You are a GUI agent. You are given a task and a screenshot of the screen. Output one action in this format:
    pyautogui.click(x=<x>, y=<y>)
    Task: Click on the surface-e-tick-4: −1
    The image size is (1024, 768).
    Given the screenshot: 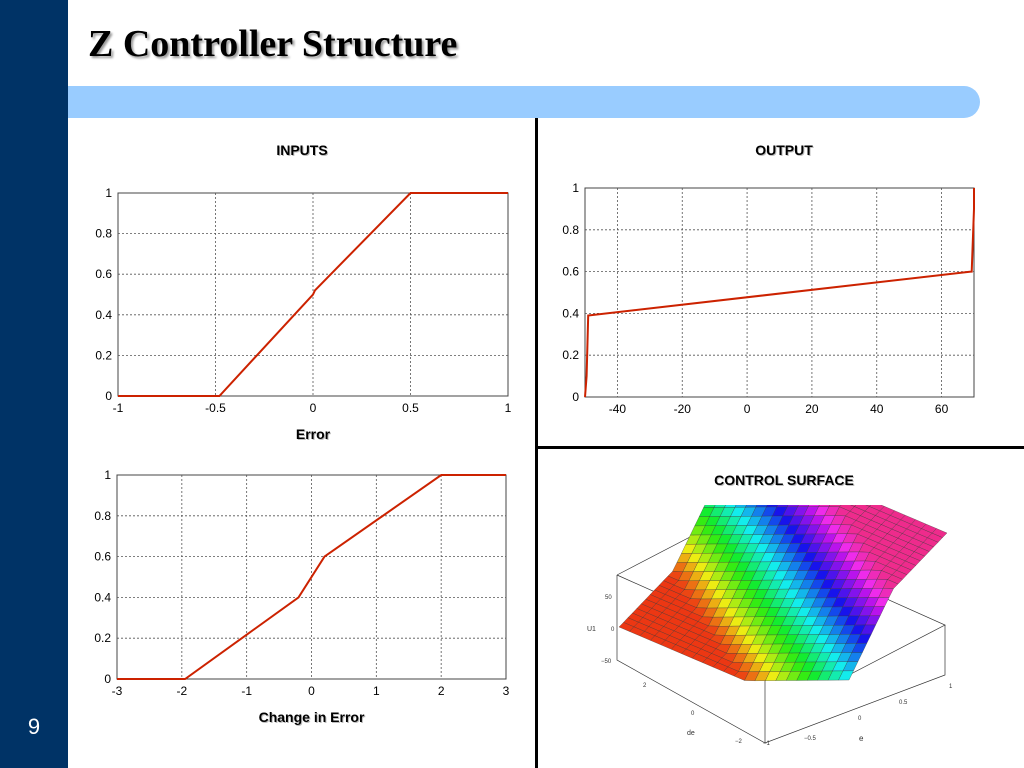 What is the action you would take?
    pyautogui.click(x=767, y=744)
    